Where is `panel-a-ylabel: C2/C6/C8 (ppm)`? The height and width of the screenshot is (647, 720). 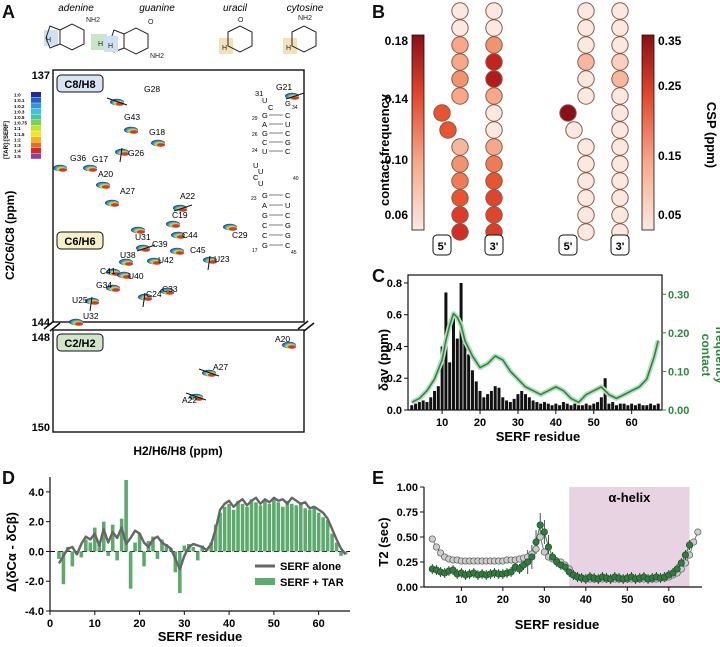 panel-a-ylabel: C2/C6/C8 (ppm) is located at coordinates (10, 235).